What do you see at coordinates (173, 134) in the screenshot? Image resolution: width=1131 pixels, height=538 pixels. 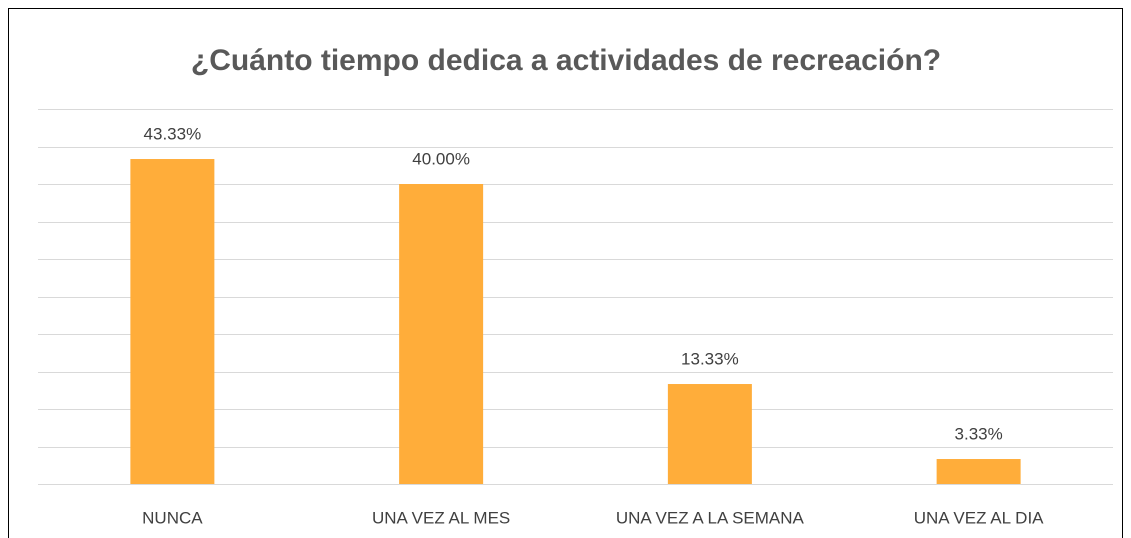 I see `data-label: 43.33%` at bounding box center [173, 134].